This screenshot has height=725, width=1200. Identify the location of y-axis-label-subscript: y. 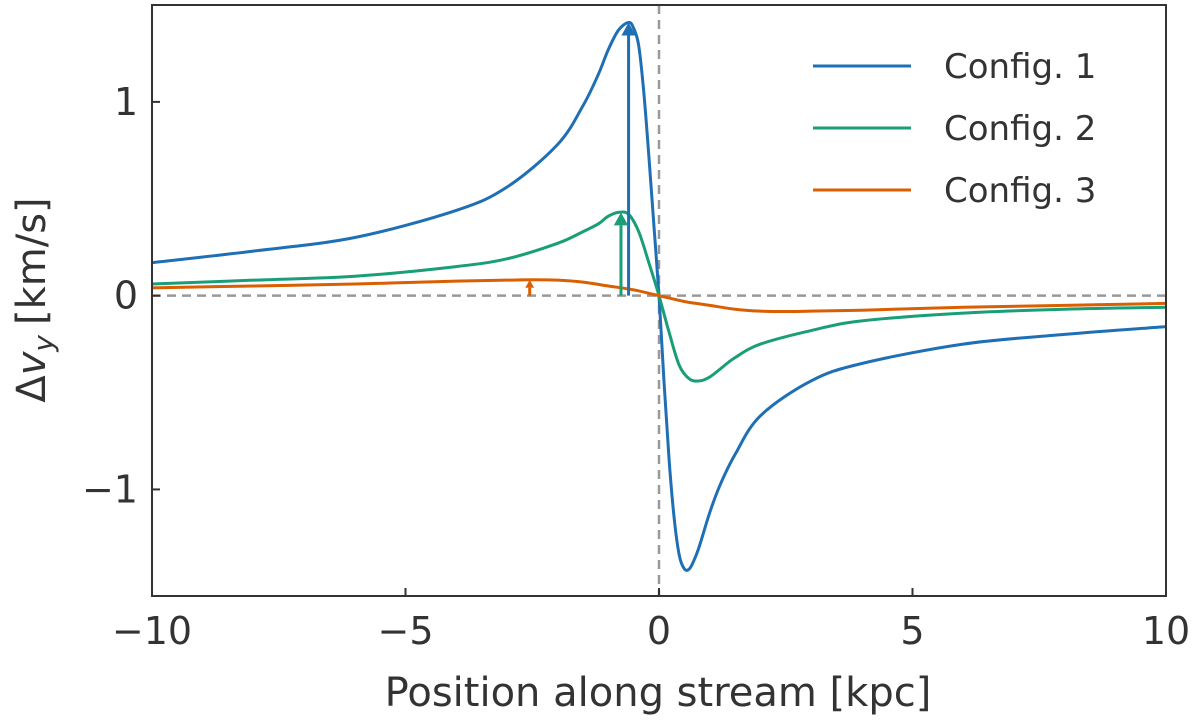
(43, 344).